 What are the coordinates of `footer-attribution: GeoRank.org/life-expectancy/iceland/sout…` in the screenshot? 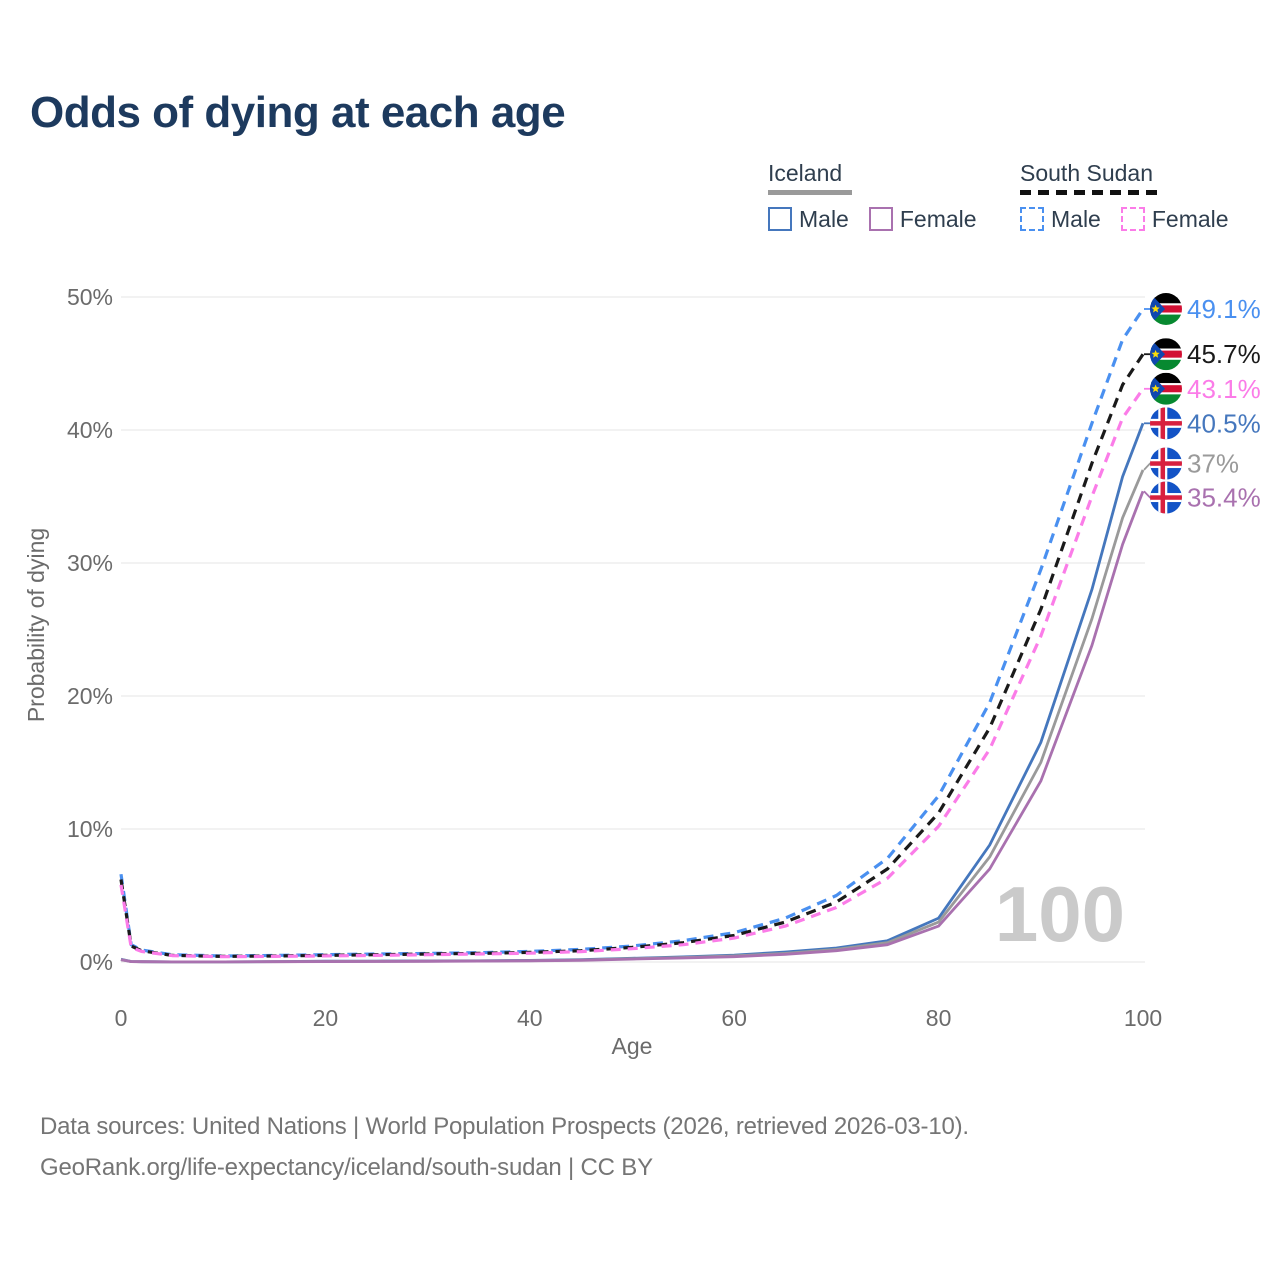 It's located at (346, 1167).